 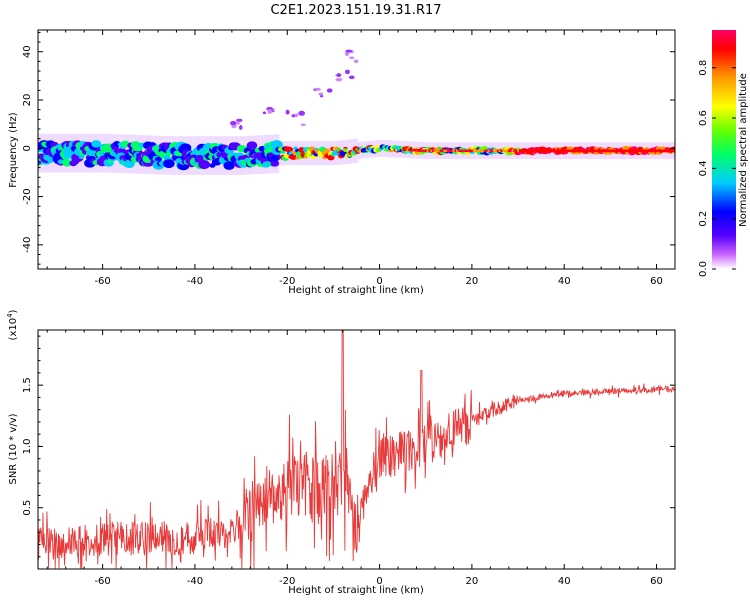 What do you see at coordinates (724, 149) in the screenshot?
I see `colorbar` at bounding box center [724, 149].